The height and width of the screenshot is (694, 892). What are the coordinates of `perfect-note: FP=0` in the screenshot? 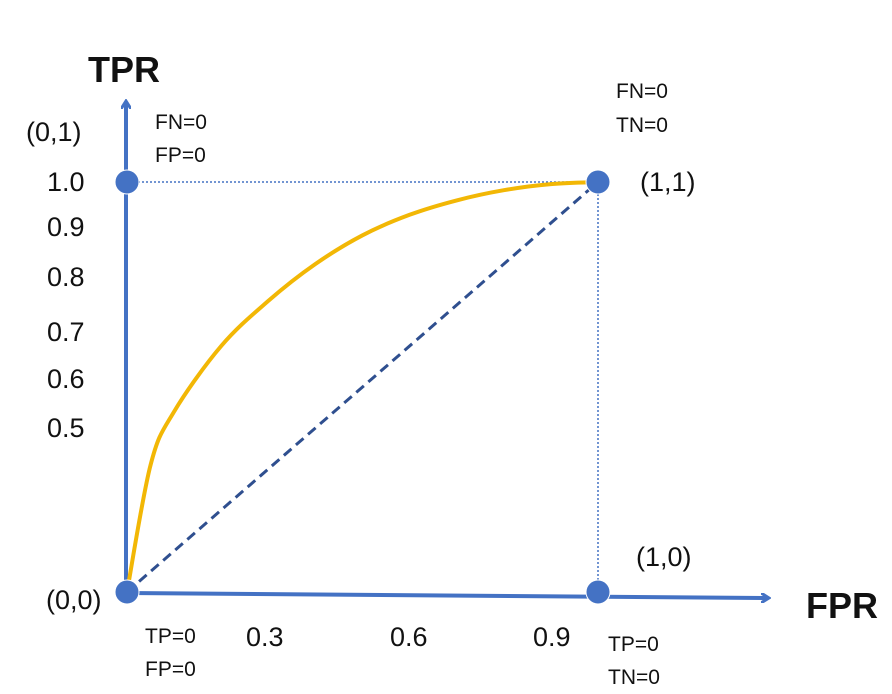 It's located at (180, 155).